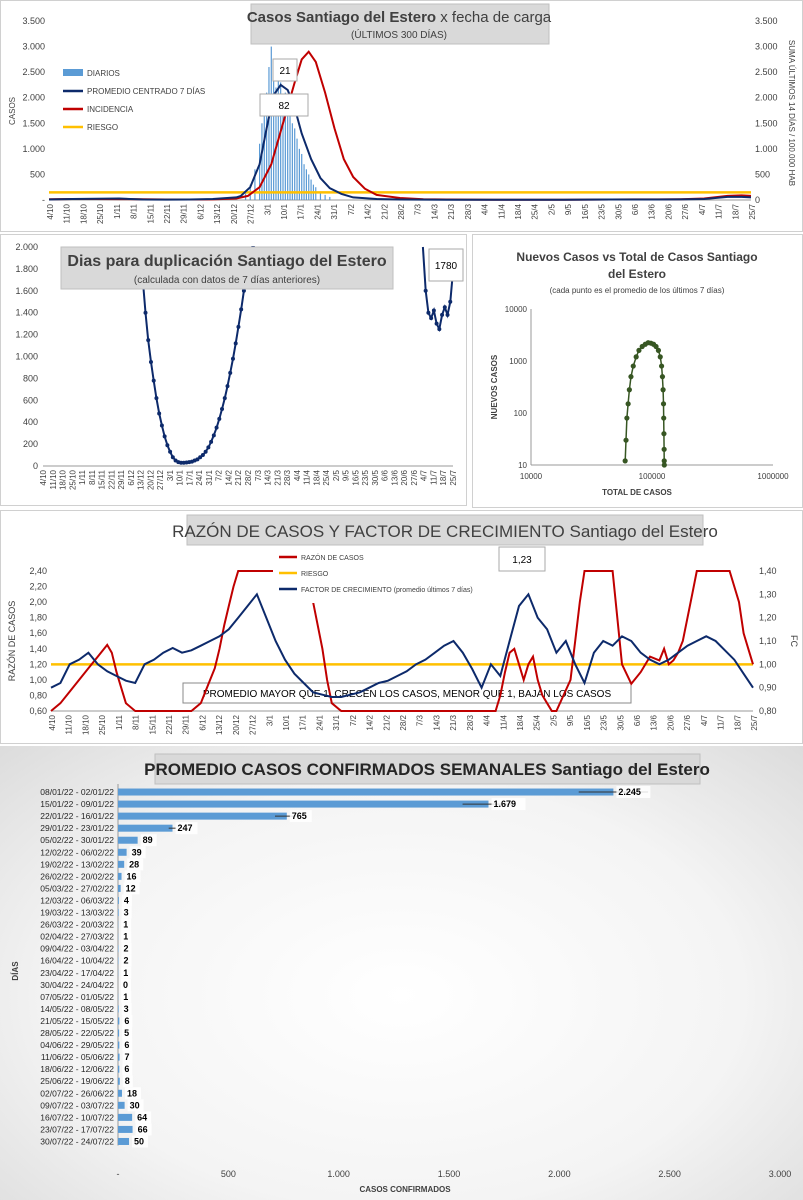 This screenshot has width=803, height=1200. Describe the element at coordinates (635, 209) in the screenshot. I see `x-tick-label: 6/6` at that location.